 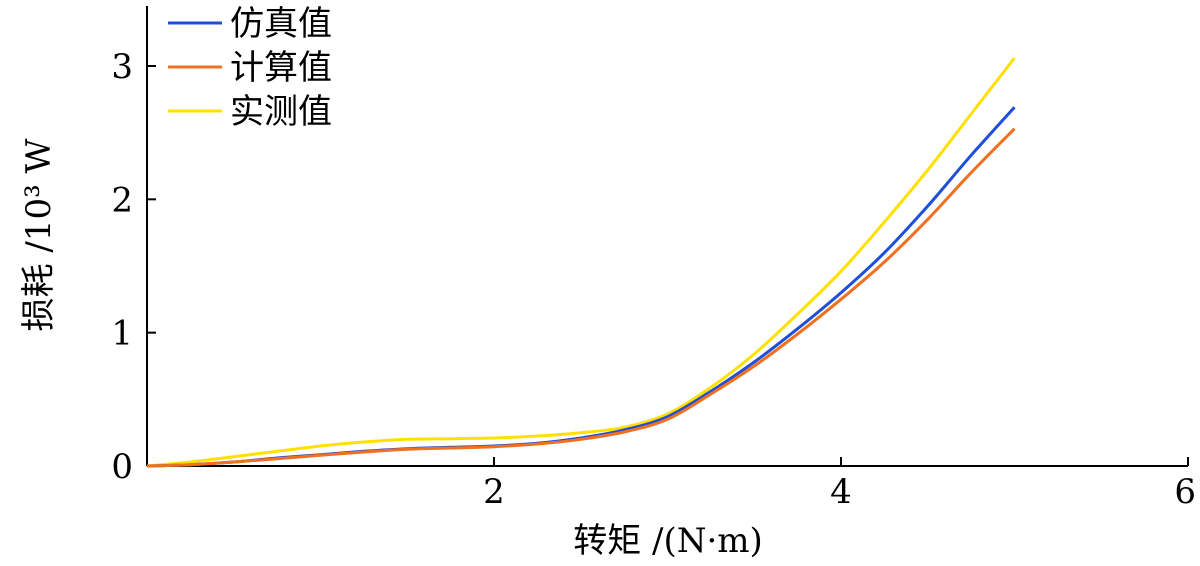 I want to click on legend-label-3: 实测值, so click(x=281, y=112).